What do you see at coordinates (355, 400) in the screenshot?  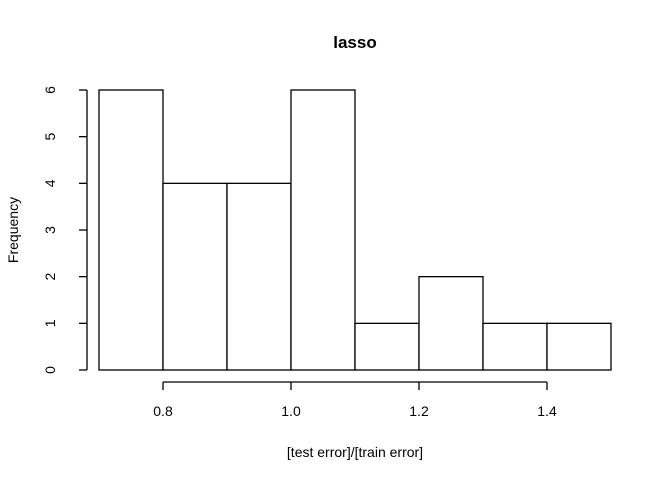 I see `x-axis: 0.8 1.0 1.2 1.4` at bounding box center [355, 400].